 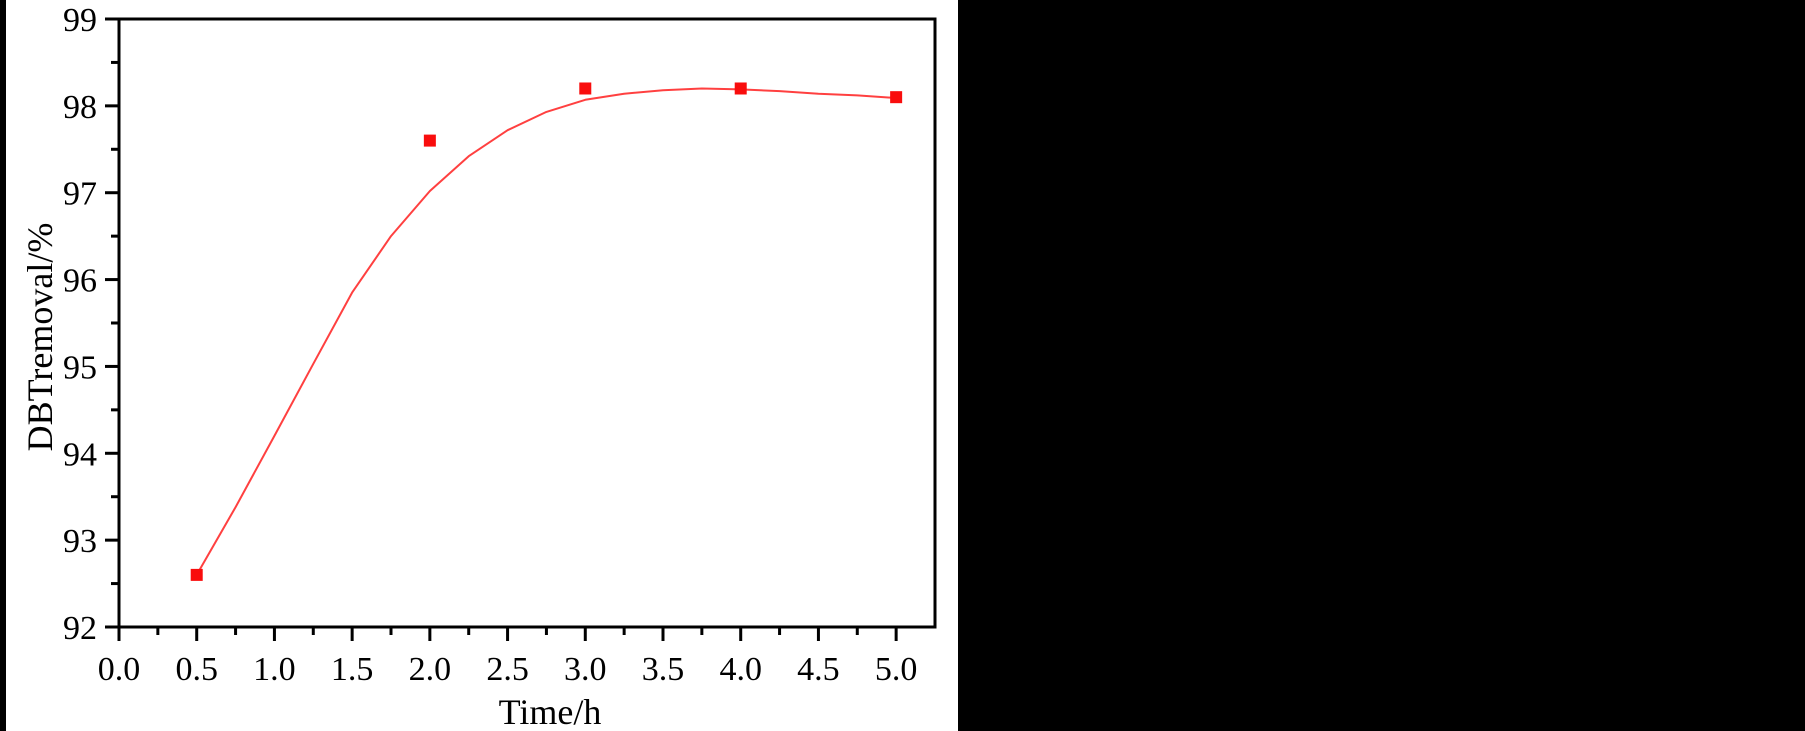 What do you see at coordinates (352, 669) in the screenshot?
I see `x-tick-label: 1.5` at bounding box center [352, 669].